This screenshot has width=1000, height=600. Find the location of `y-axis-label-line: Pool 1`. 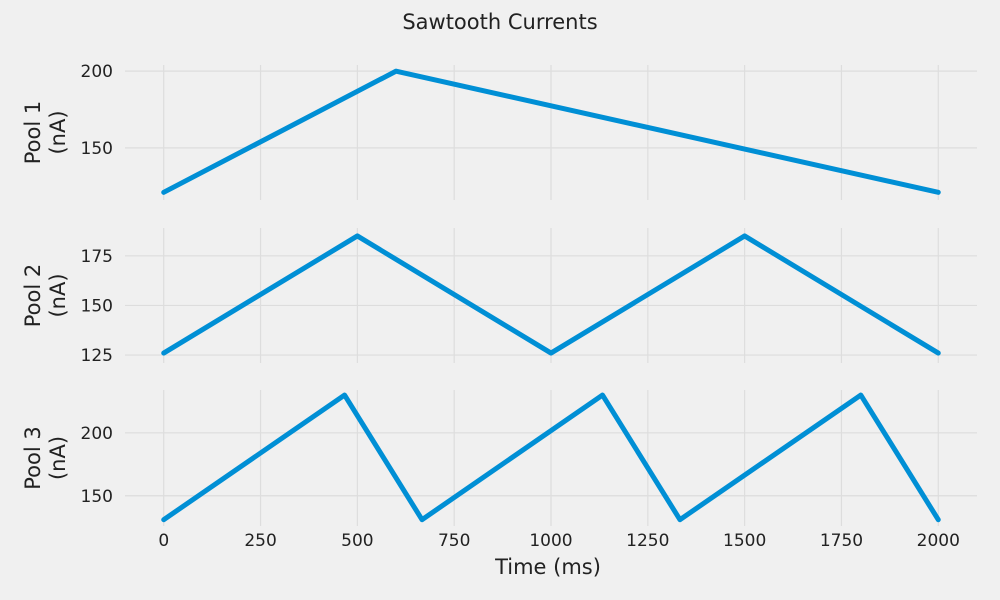

y-axis-label-line: Pool 1 is located at coordinates (33, 132).